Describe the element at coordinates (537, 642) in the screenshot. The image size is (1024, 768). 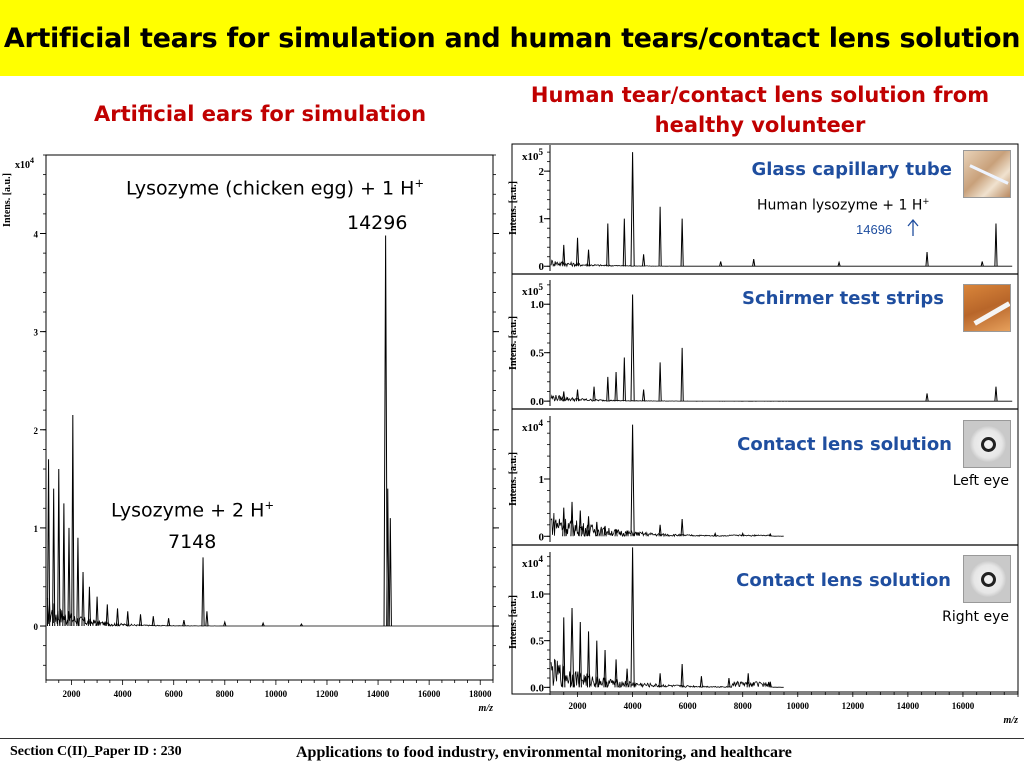
I see `y-tick-label: 0.5` at that location.